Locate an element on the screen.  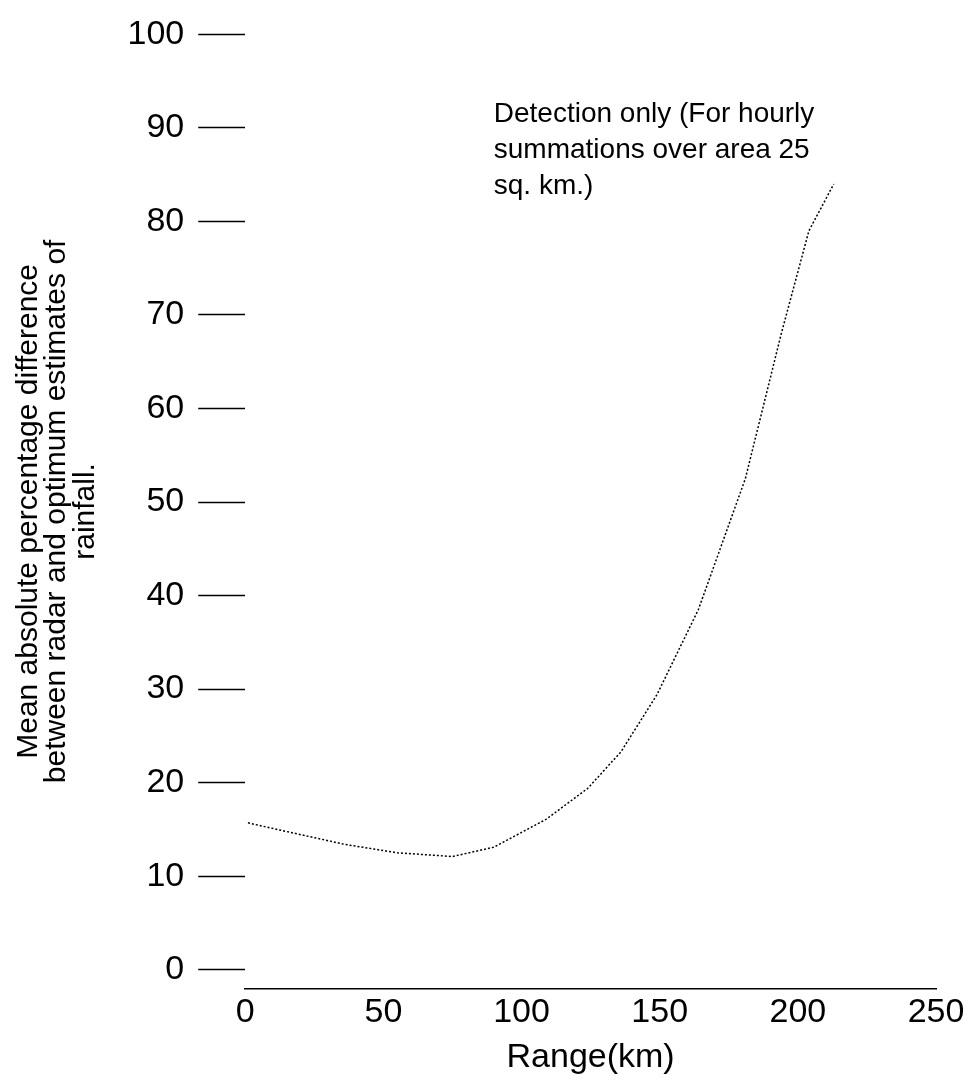
x-tick-label: 0 is located at coordinates (245, 1010).